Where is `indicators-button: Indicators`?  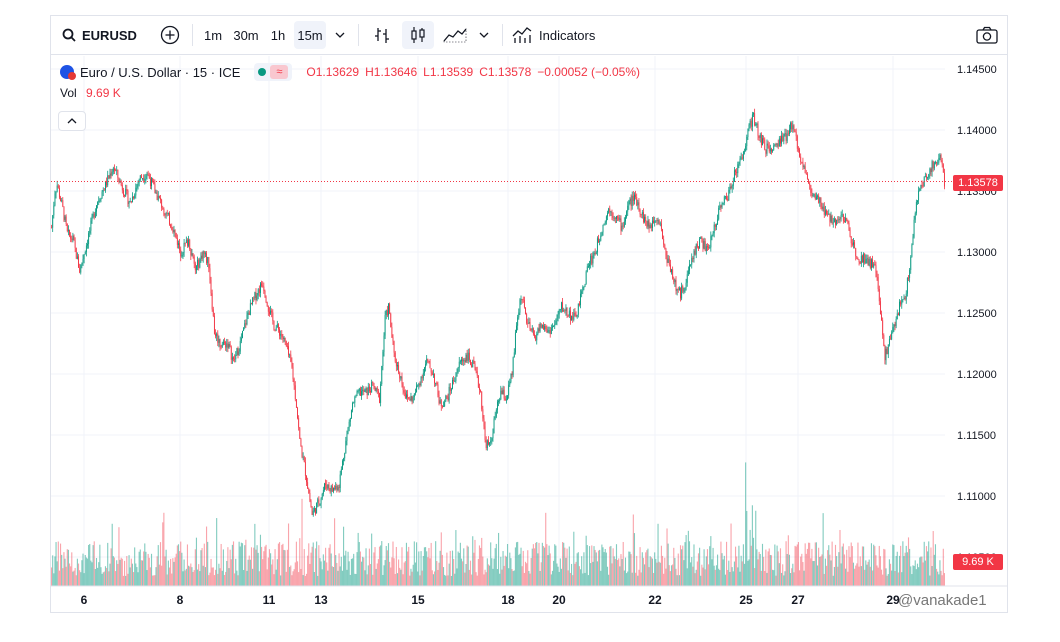 indicators-button: Indicators is located at coordinates (562, 35).